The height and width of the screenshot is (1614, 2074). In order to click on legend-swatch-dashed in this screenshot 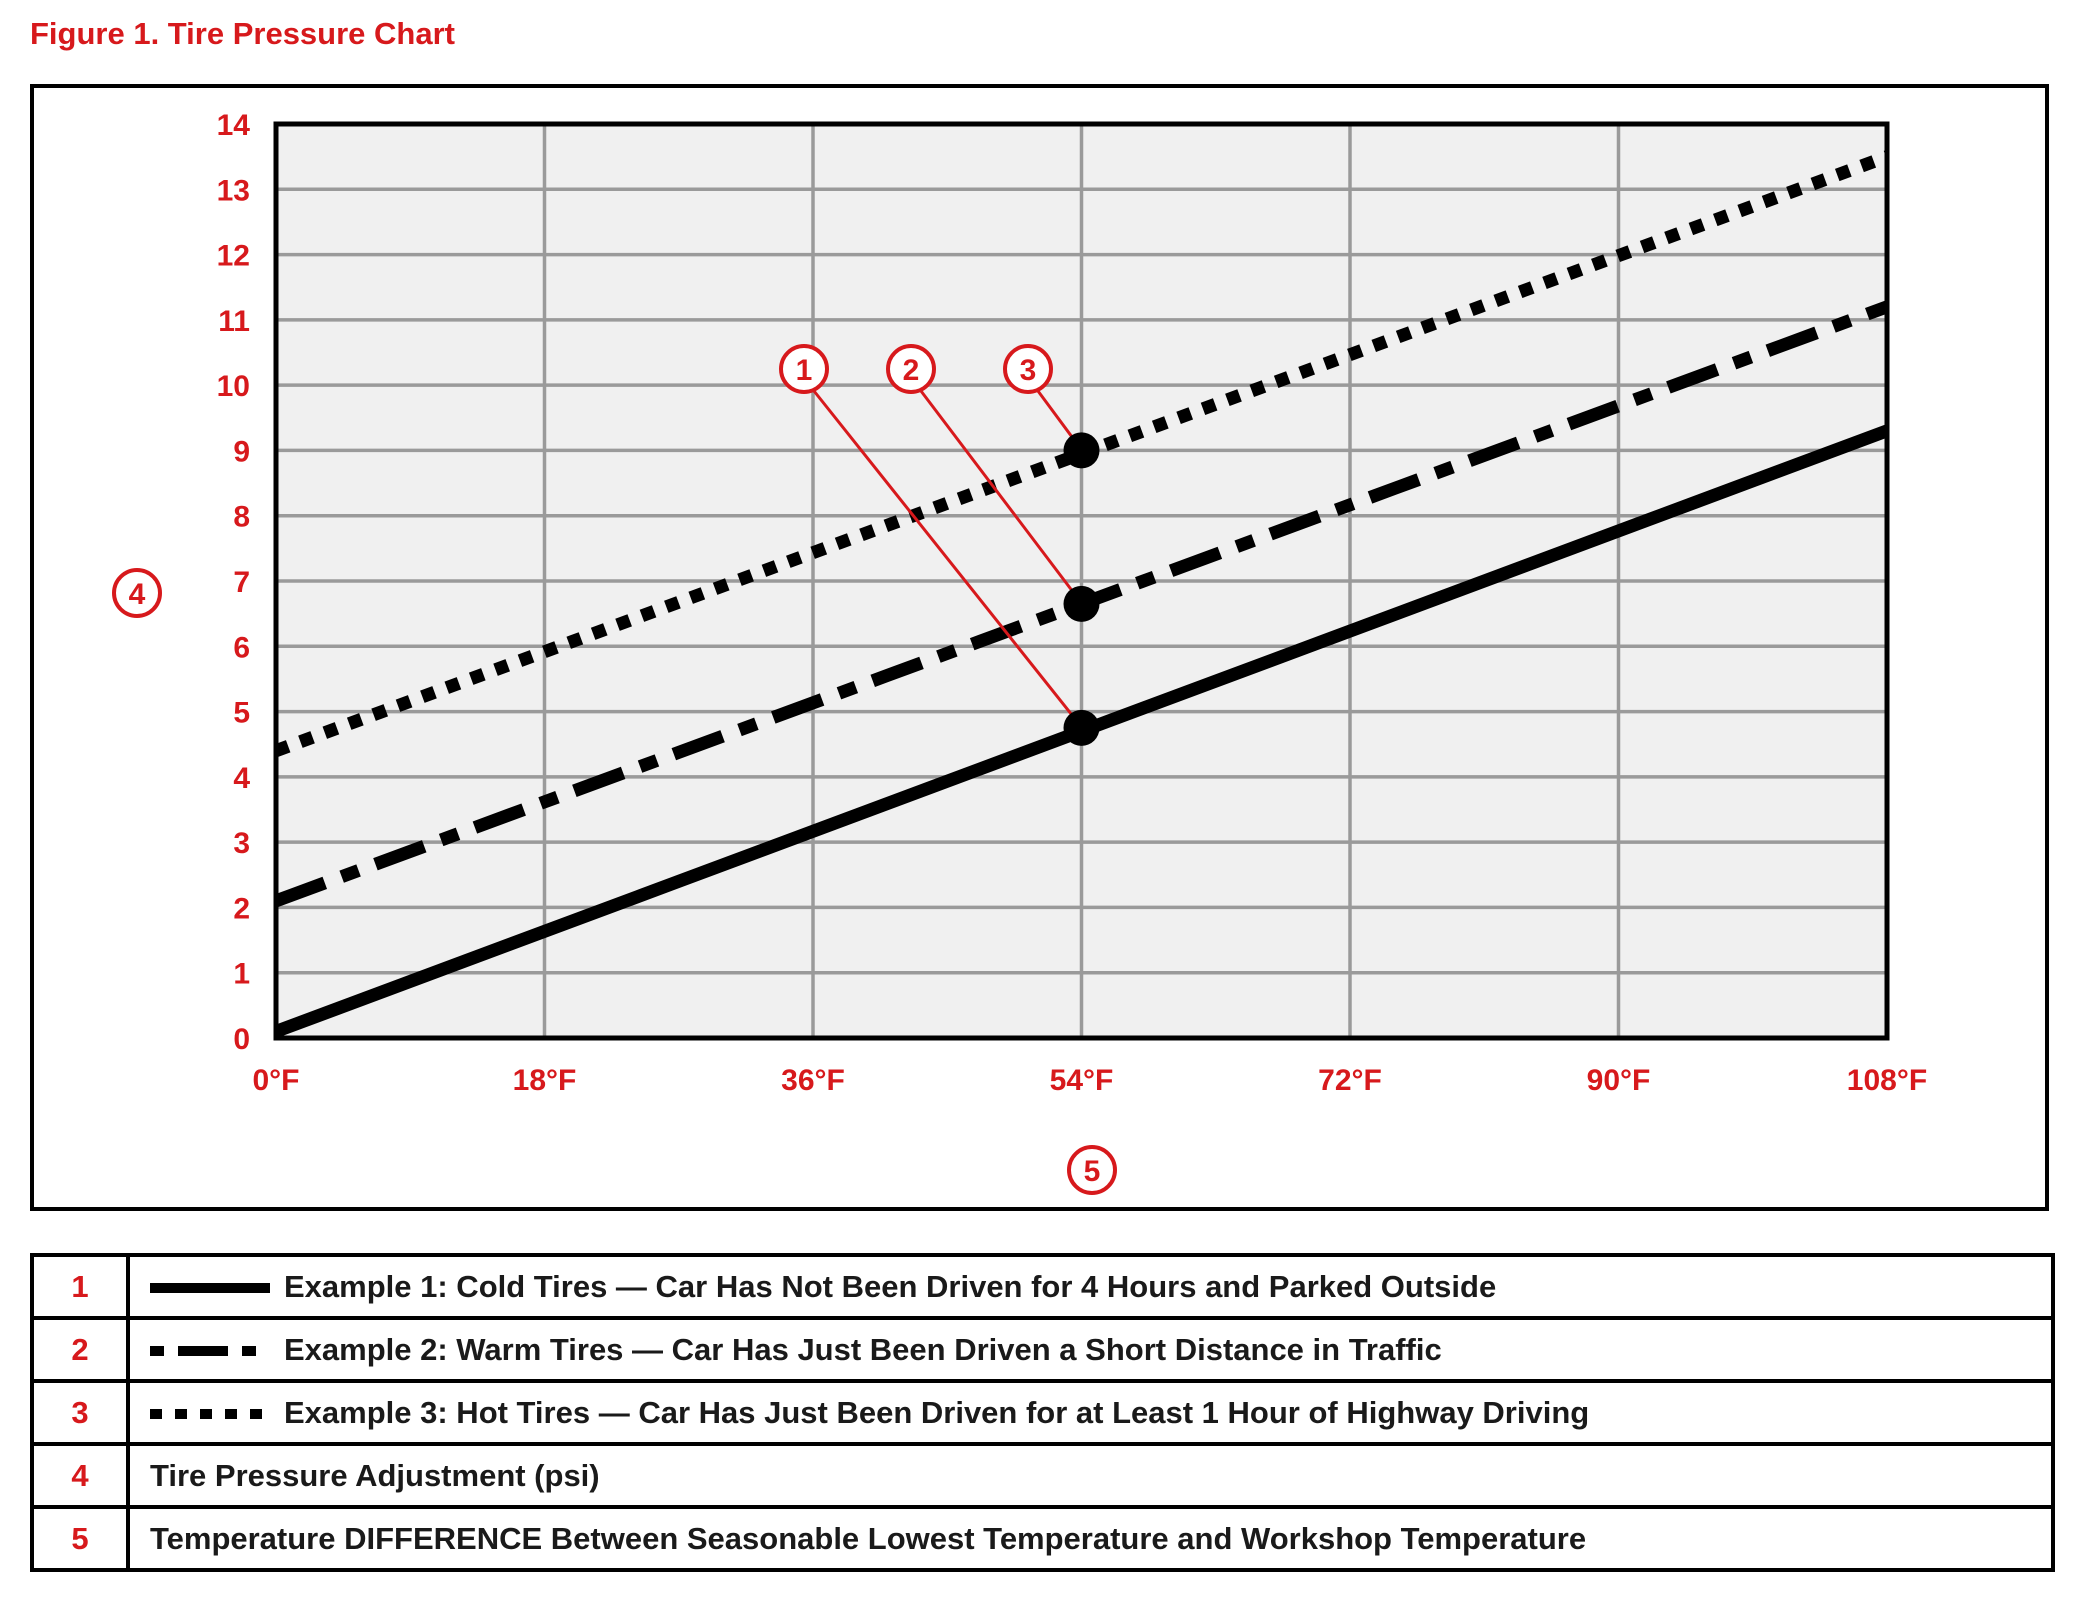, I will do `click(210, 1351)`.